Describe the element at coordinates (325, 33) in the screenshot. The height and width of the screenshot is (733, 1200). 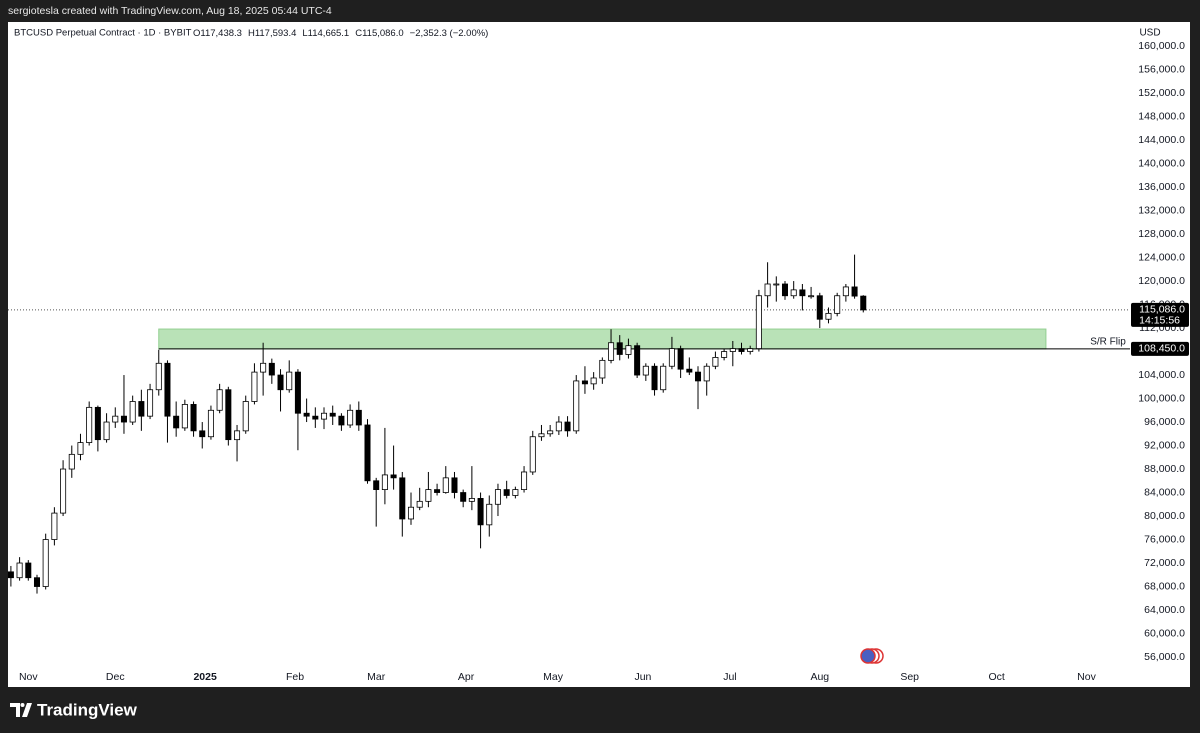
I see `ohlc-value: L114,665.1` at that location.